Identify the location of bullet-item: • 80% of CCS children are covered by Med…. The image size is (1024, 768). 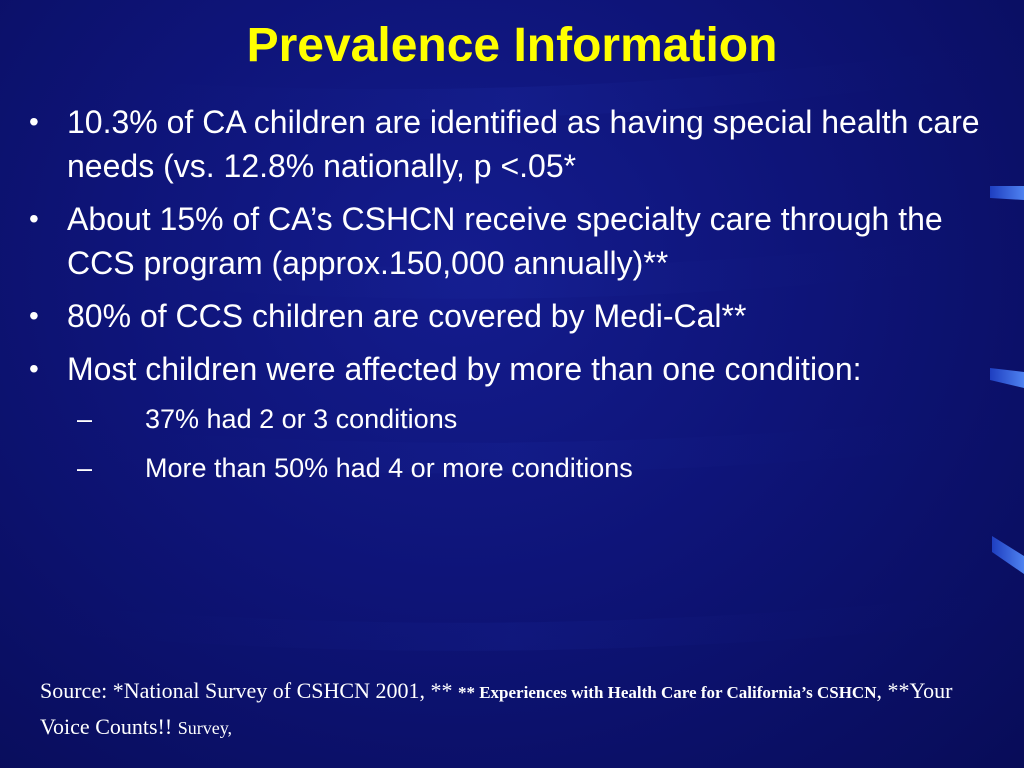
(514, 316).